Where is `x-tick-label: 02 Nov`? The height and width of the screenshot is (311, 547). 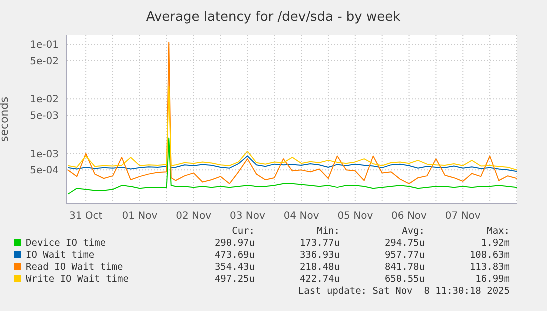
x-tick-label: 02 Nov is located at coordinates (194, 216).